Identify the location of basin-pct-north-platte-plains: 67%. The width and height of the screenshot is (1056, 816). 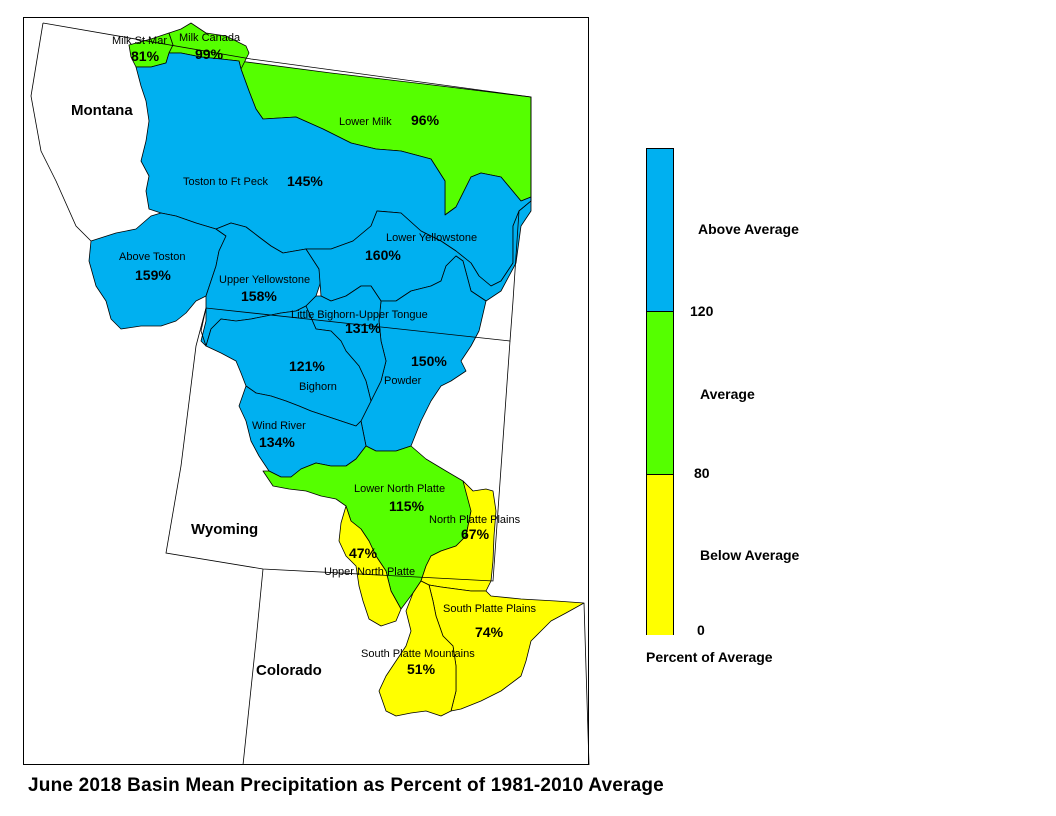
(475, 534).